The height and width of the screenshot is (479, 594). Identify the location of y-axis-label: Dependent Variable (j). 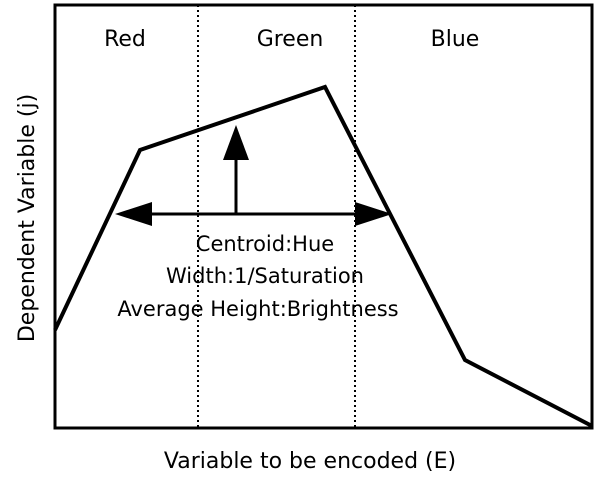
(27, 218).